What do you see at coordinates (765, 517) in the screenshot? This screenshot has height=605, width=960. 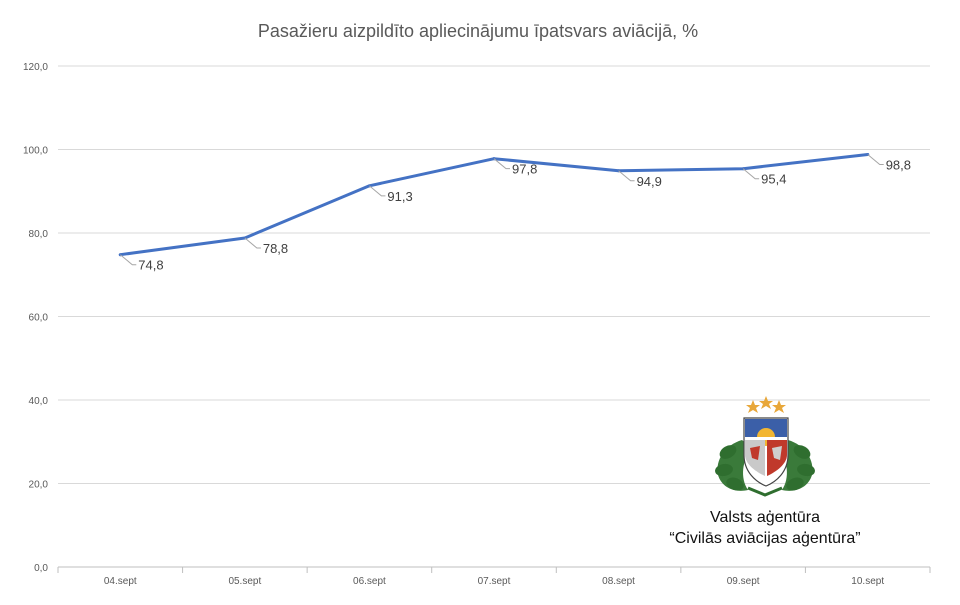 I see `agency-name-line1: Valsts aģentūra` at bounding box center [765, 517].